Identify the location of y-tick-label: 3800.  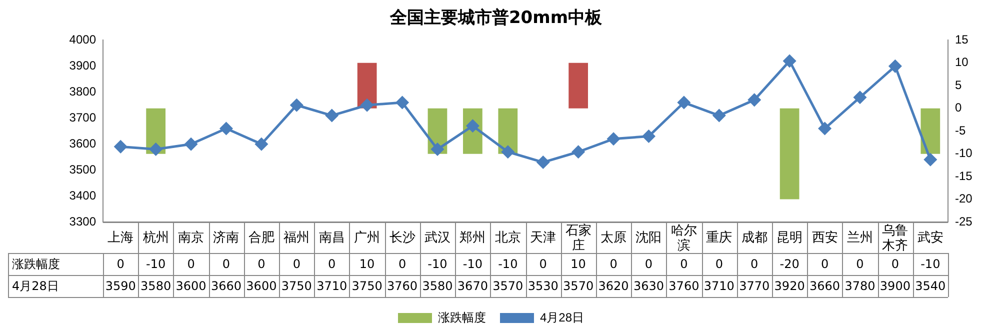
(82, 91).